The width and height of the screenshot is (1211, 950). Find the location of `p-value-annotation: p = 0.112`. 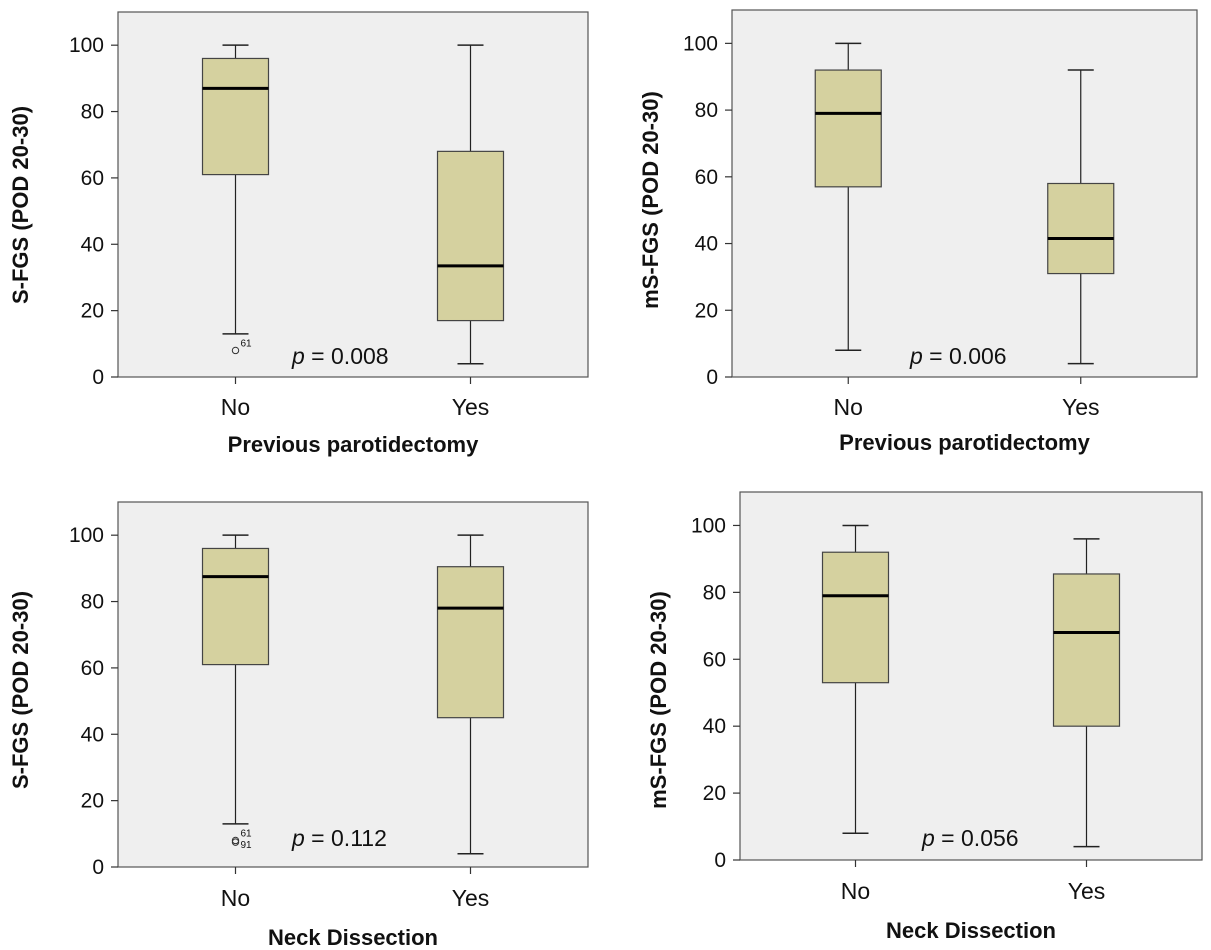

p-value-annotation: p = 0.112 is located at coordinates (339, 838).